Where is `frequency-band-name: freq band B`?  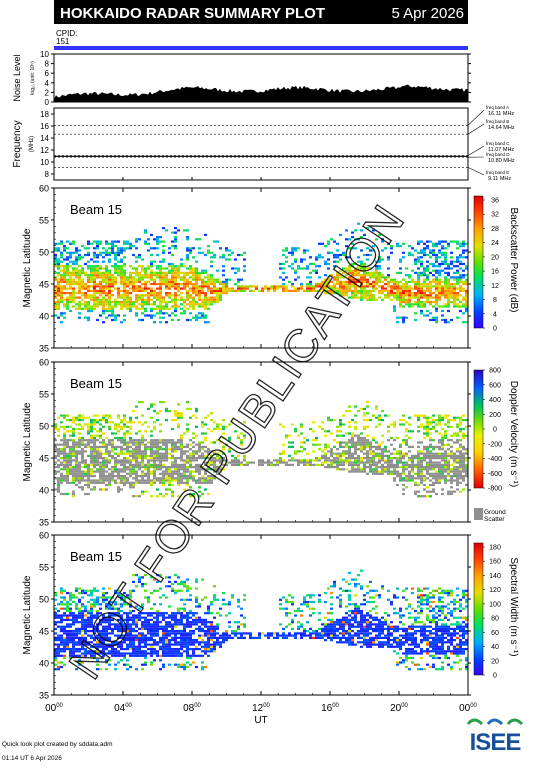
frequency-band-name: freq band B is located at coordinates (497, 121).